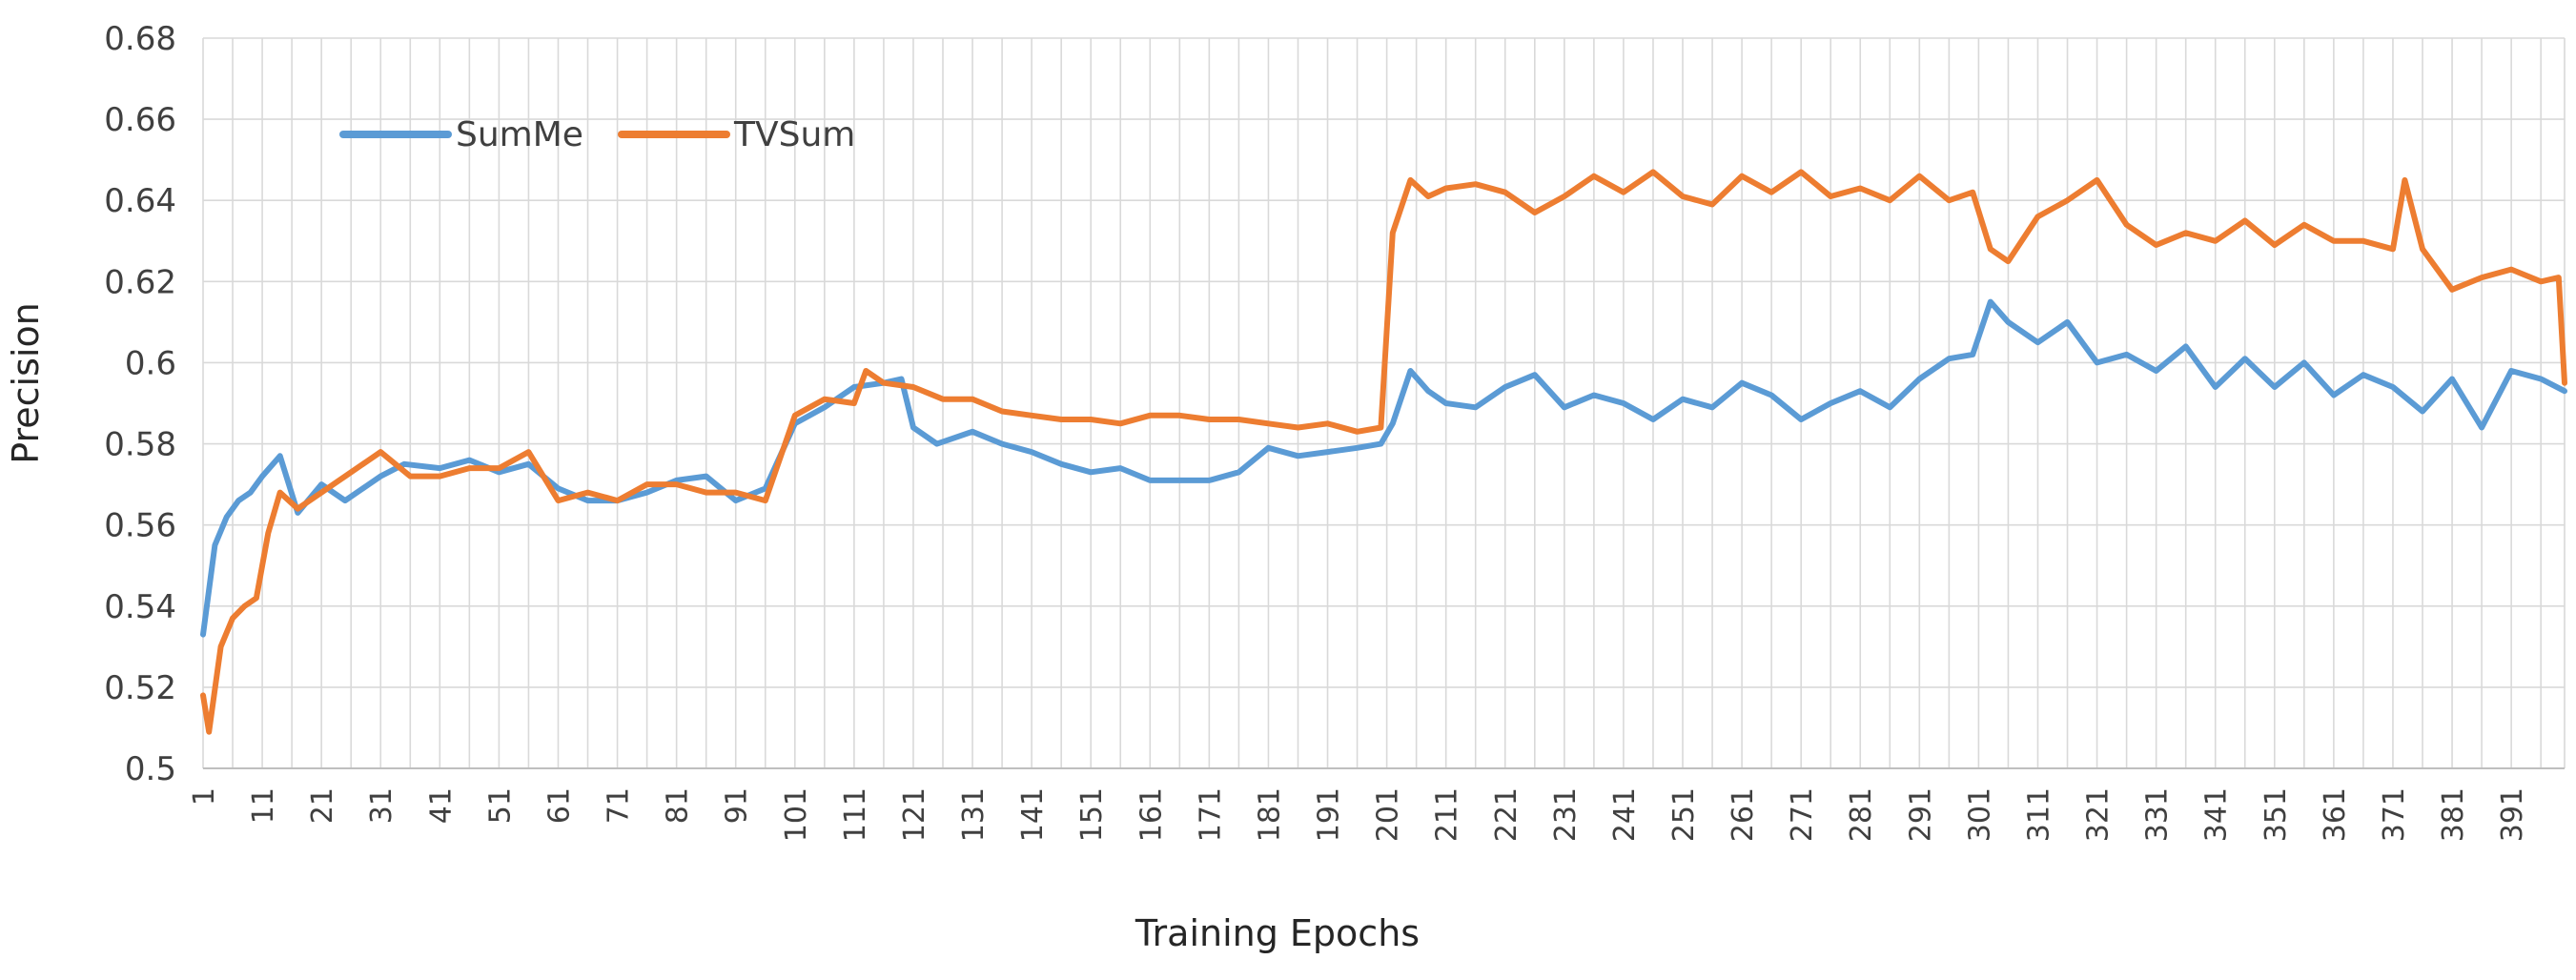 This screenshot has height=980, width=2576. What do you see at coordinates (204, 796) in the screenshot?
I see `x-tick-label: 1` at bounding box center [204, 796].